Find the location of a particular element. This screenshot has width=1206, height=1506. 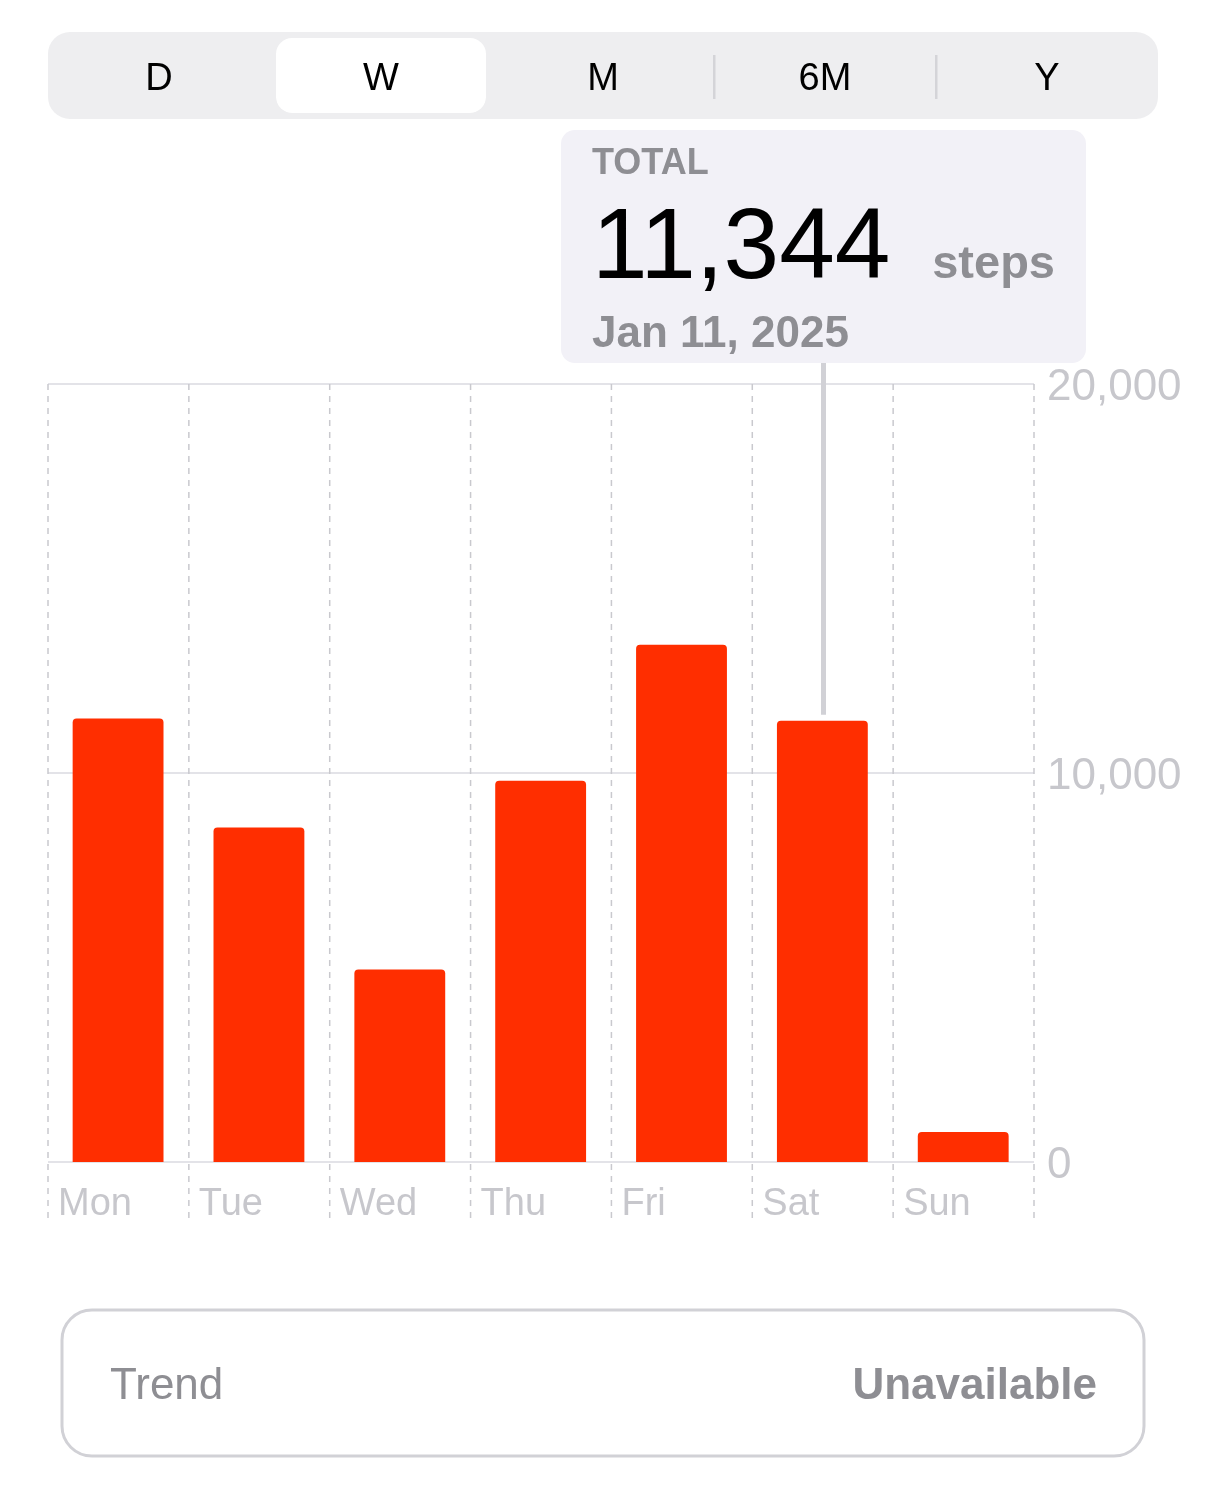

text: Unavailable is located at coordinates (974, 1383).